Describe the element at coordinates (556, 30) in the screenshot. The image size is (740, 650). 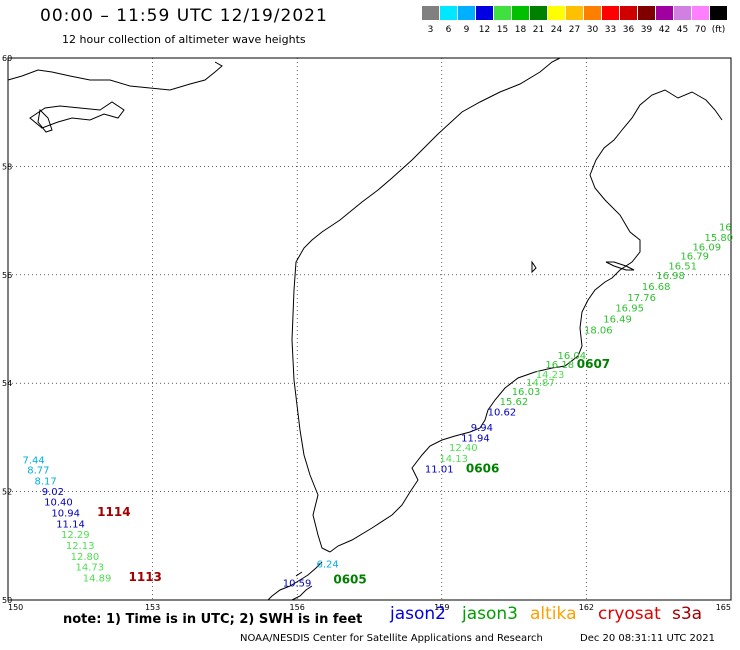
I see `scale-label: 24` at that location.